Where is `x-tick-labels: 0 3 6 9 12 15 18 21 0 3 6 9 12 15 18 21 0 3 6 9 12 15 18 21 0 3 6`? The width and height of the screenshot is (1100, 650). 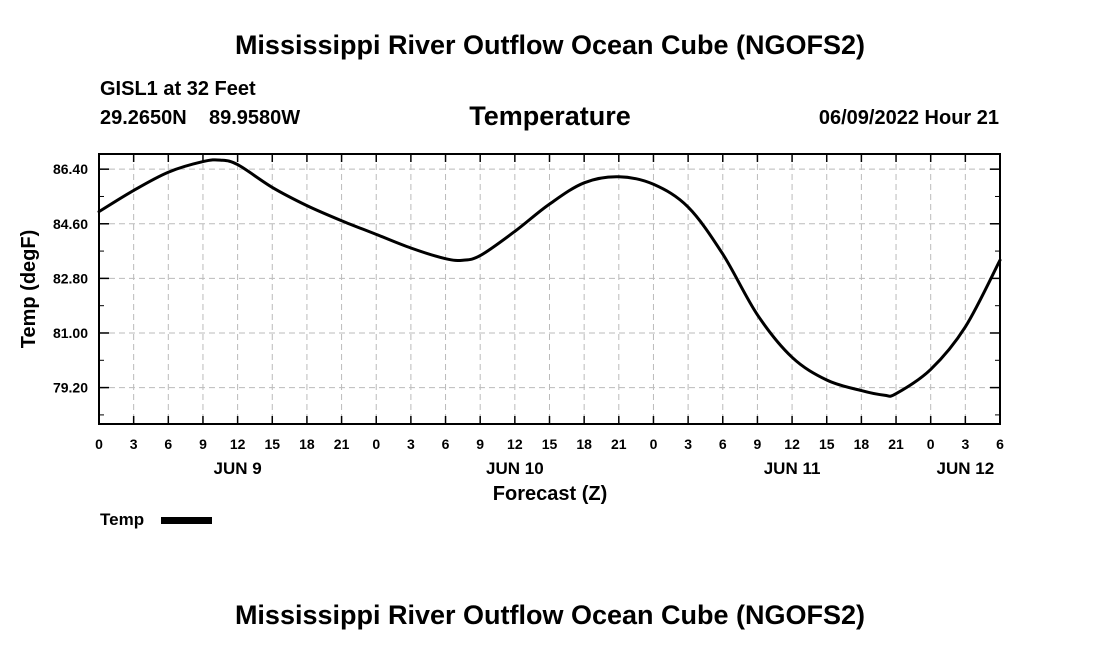
x-tick-labels: 0 3 6 9 12 15 18 21 0 3 6 9 12 15 18 21 0 3 6 9 12 15 18 21 0 3 6 is located at coordinates (549, 444).